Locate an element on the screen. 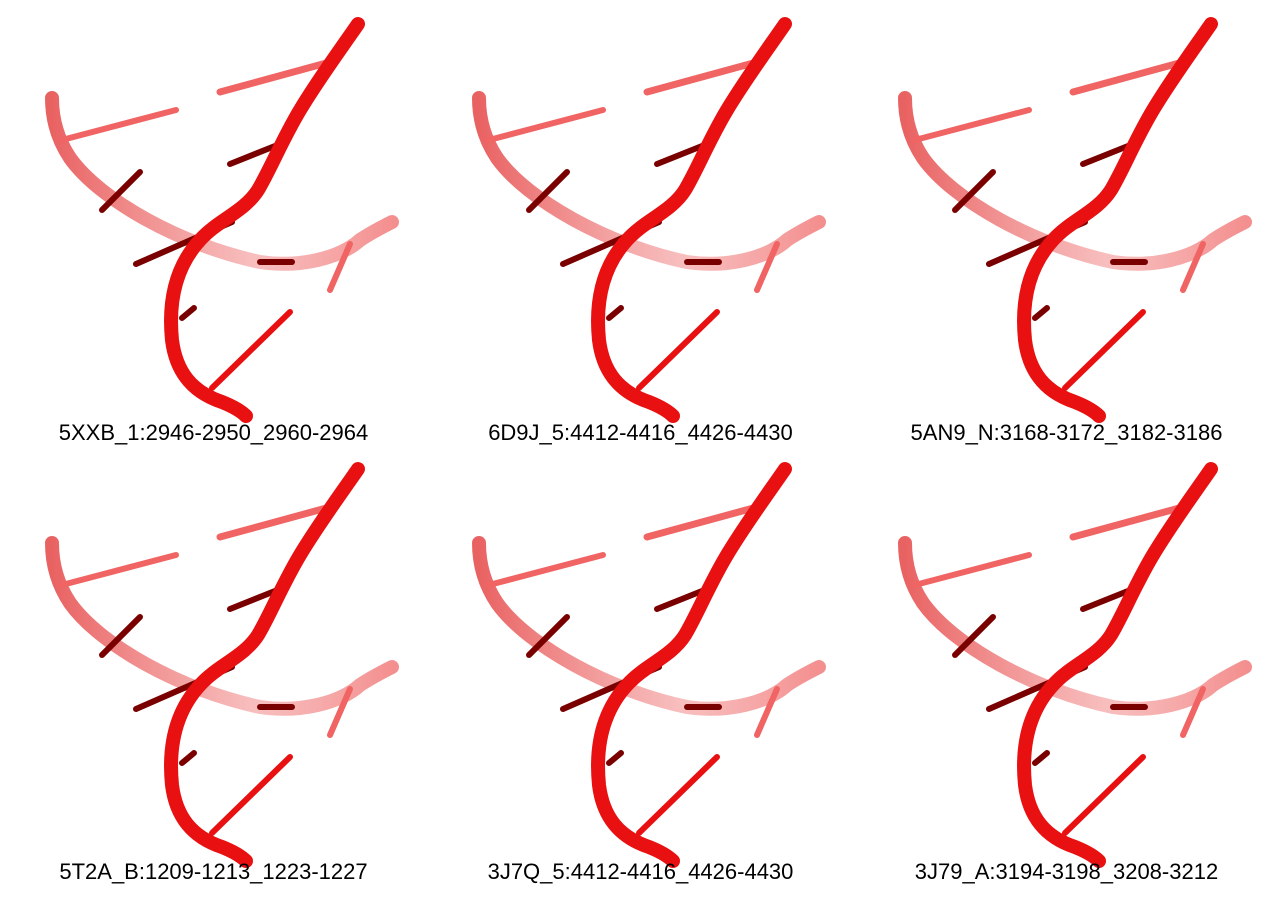 The image size is (1280, 900). panel-label: 3J7Q_5:4412-4416_4426-4430 is located at coordinates (640, 871).